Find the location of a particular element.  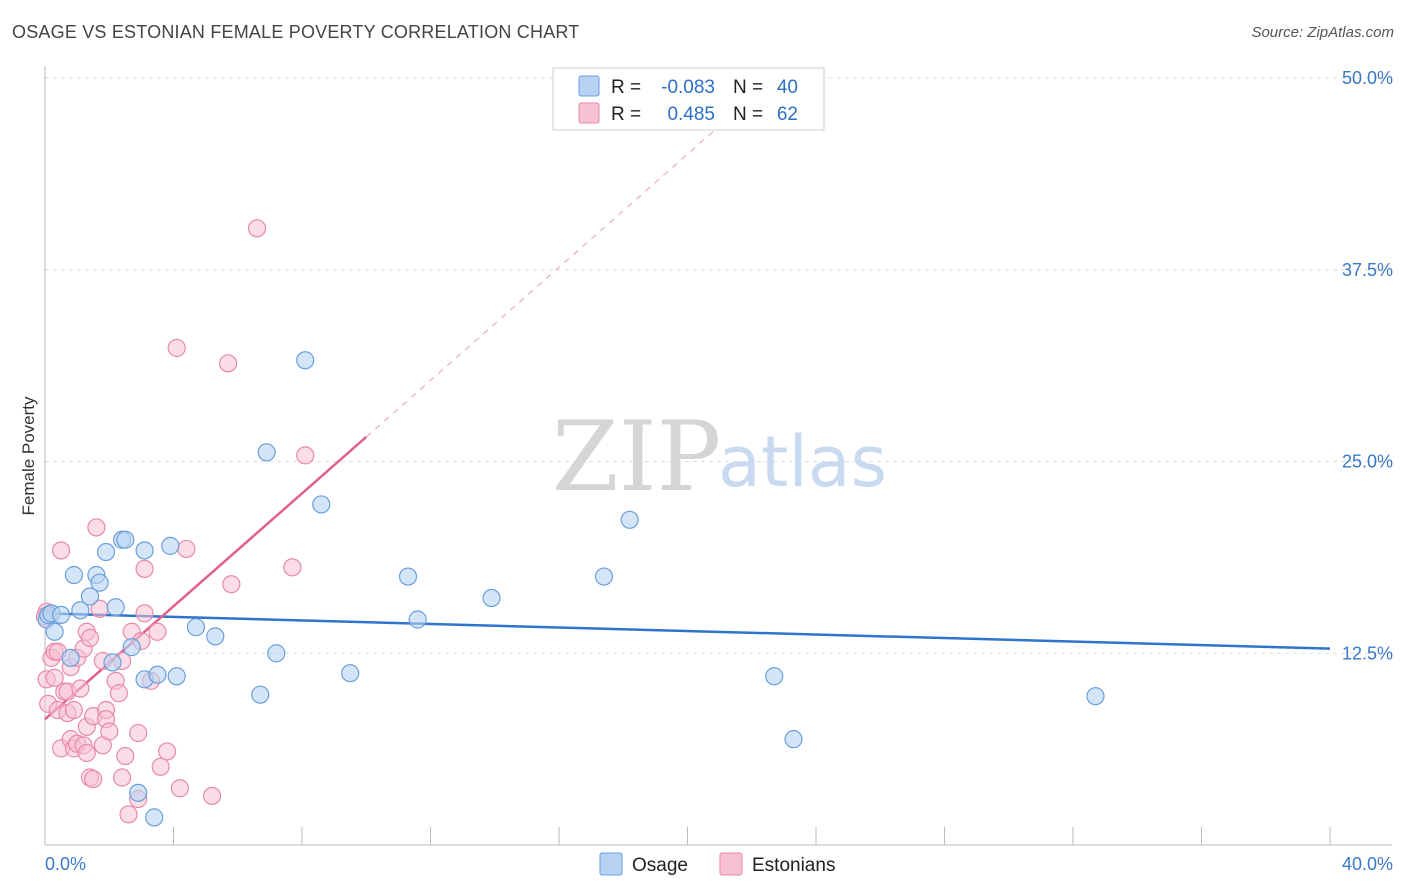

y-tick-label-1: 25.0% is located at coordinates (1367, 462).